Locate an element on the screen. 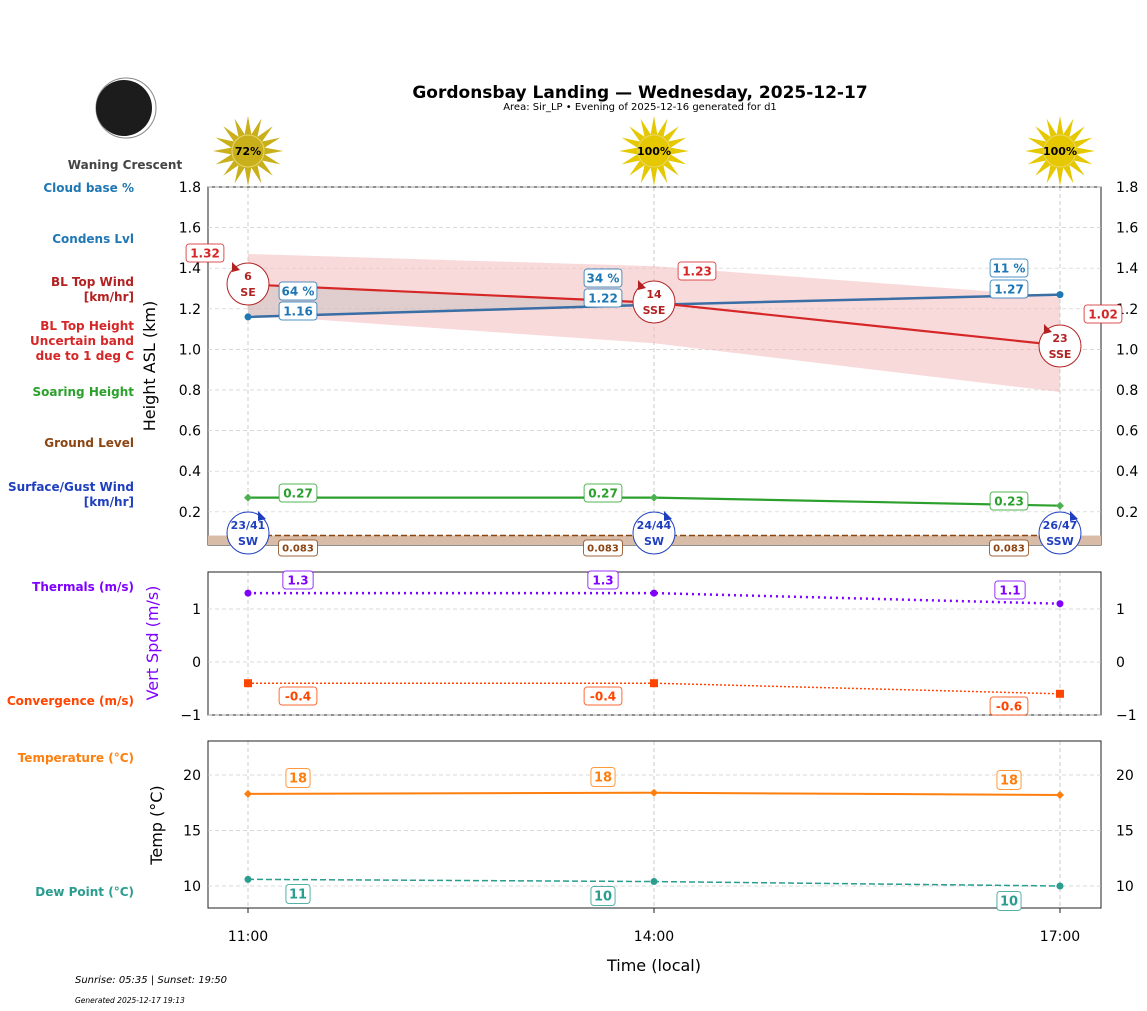 The height and width of the screenshot is (1011, 1147). main-ytick-left: 1.2 is located at coordinates (190, 310).